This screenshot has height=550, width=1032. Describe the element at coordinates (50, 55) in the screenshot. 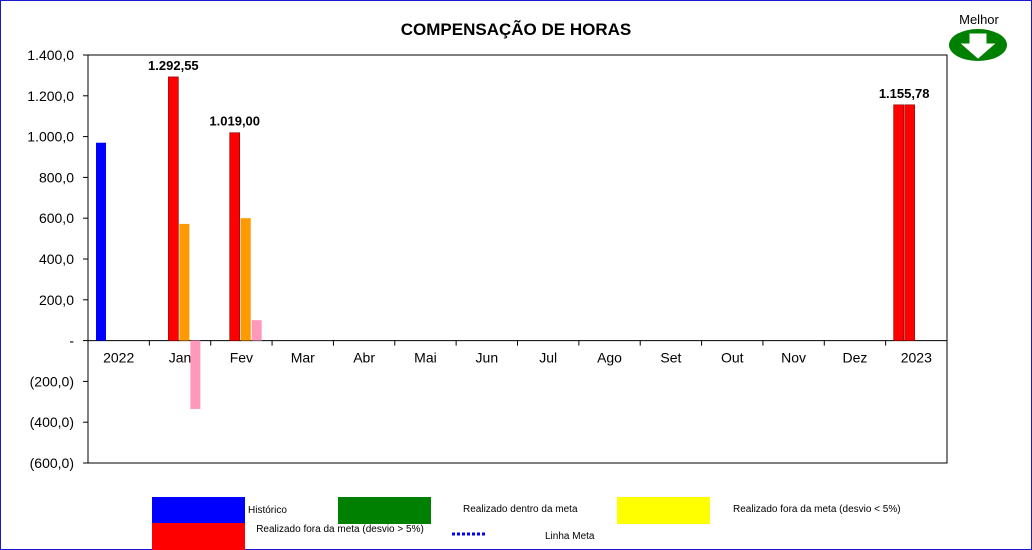

I see `y-tick-label: 1.400,0` at that location.